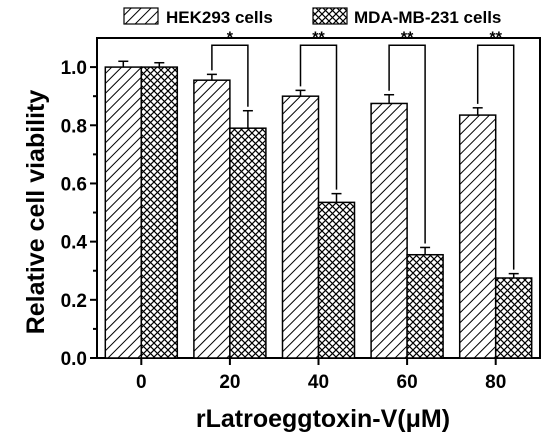  I want to click on x-tick-label: 80, so click(495, 382).